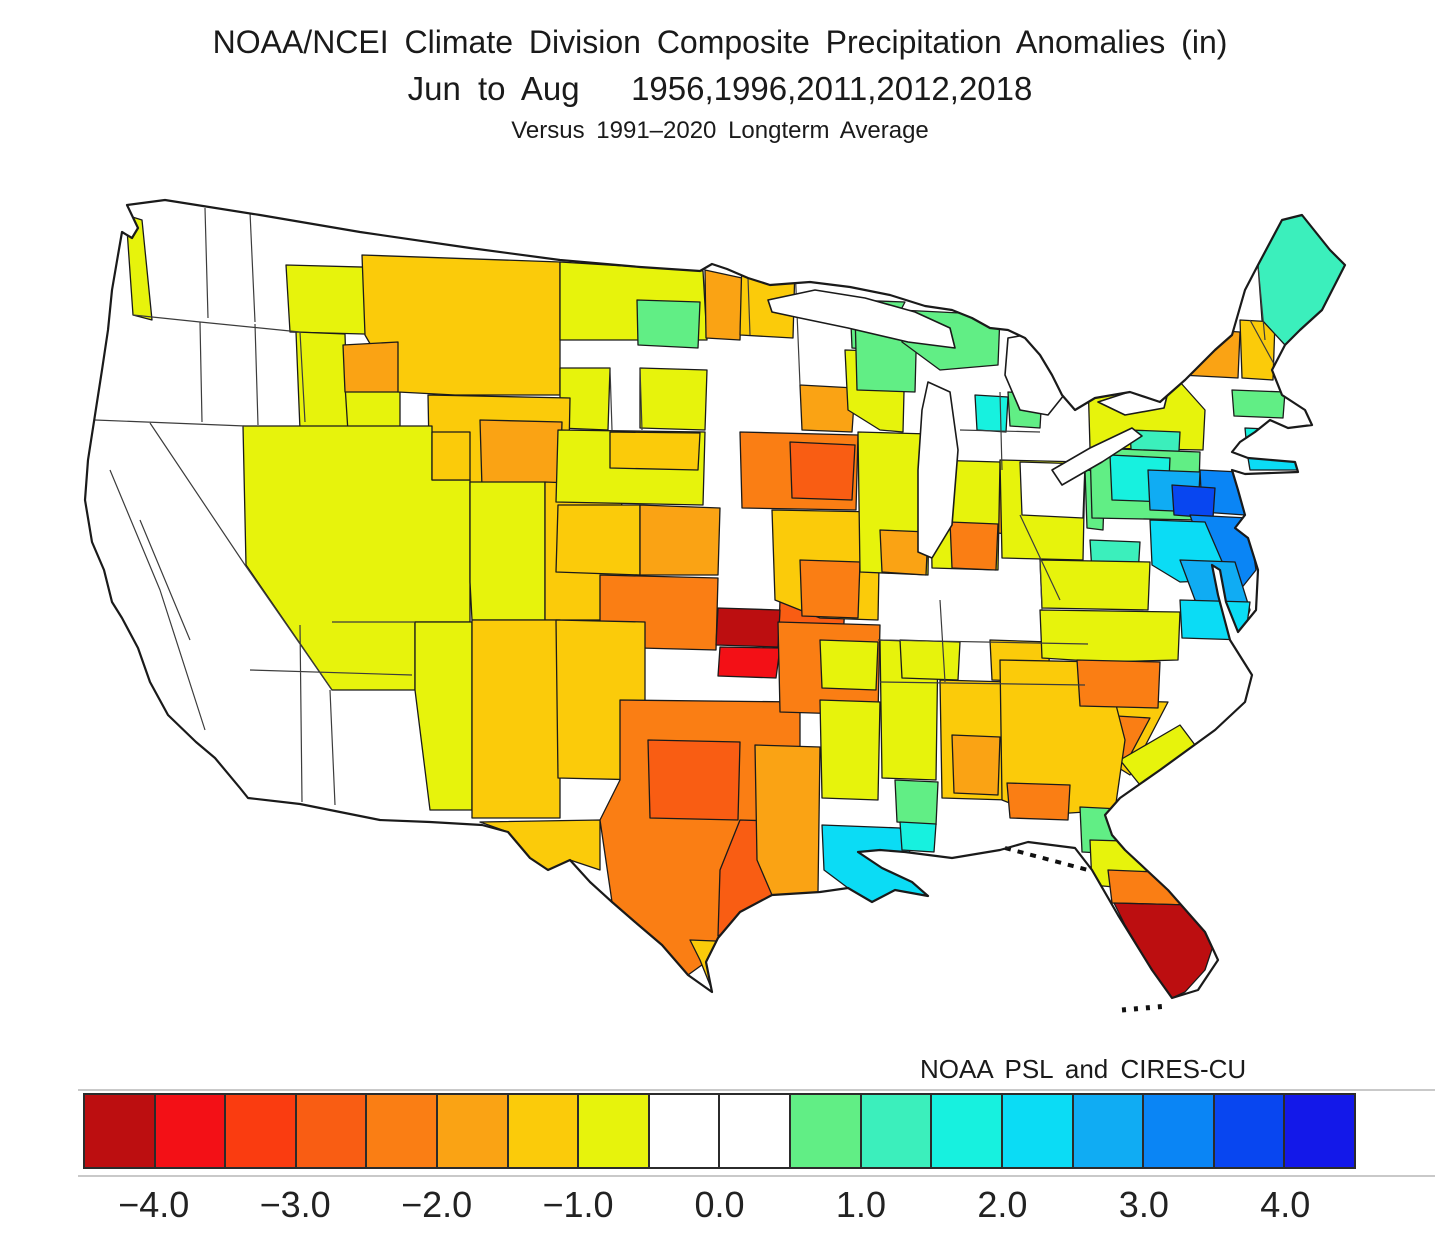 The image size is (1440, 1241). What do you see at coordinates (827, 408) in the screenshot?
I see `division-mn-sw` at bounding box center [827, 408].